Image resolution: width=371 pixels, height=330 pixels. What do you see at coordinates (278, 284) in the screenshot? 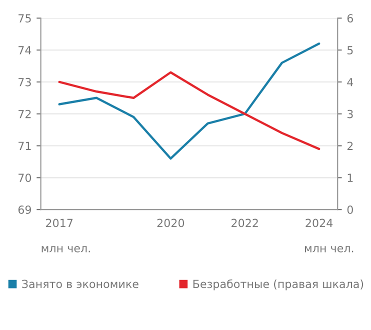
I see `legend-label: Безработные (правая шкала)` at bounding box center [278, 284].